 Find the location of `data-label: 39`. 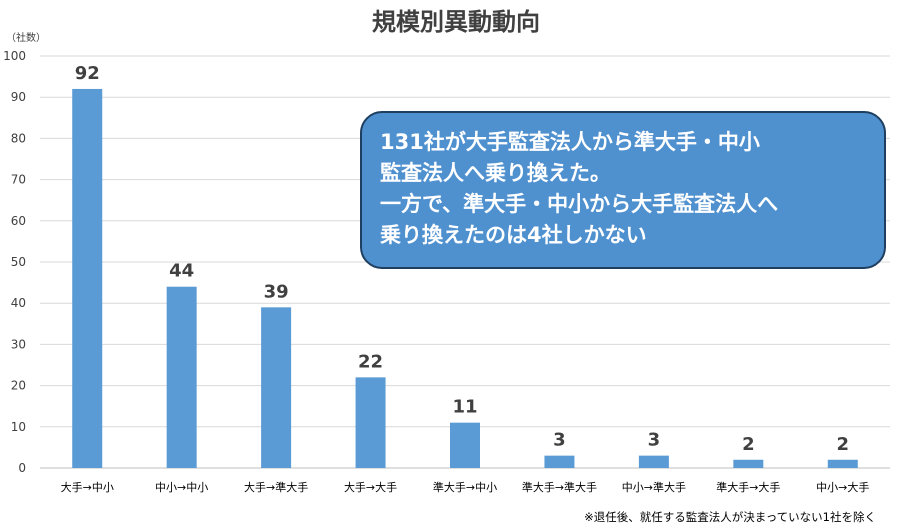

data-label: 39 is located at coordinates (276, 291).